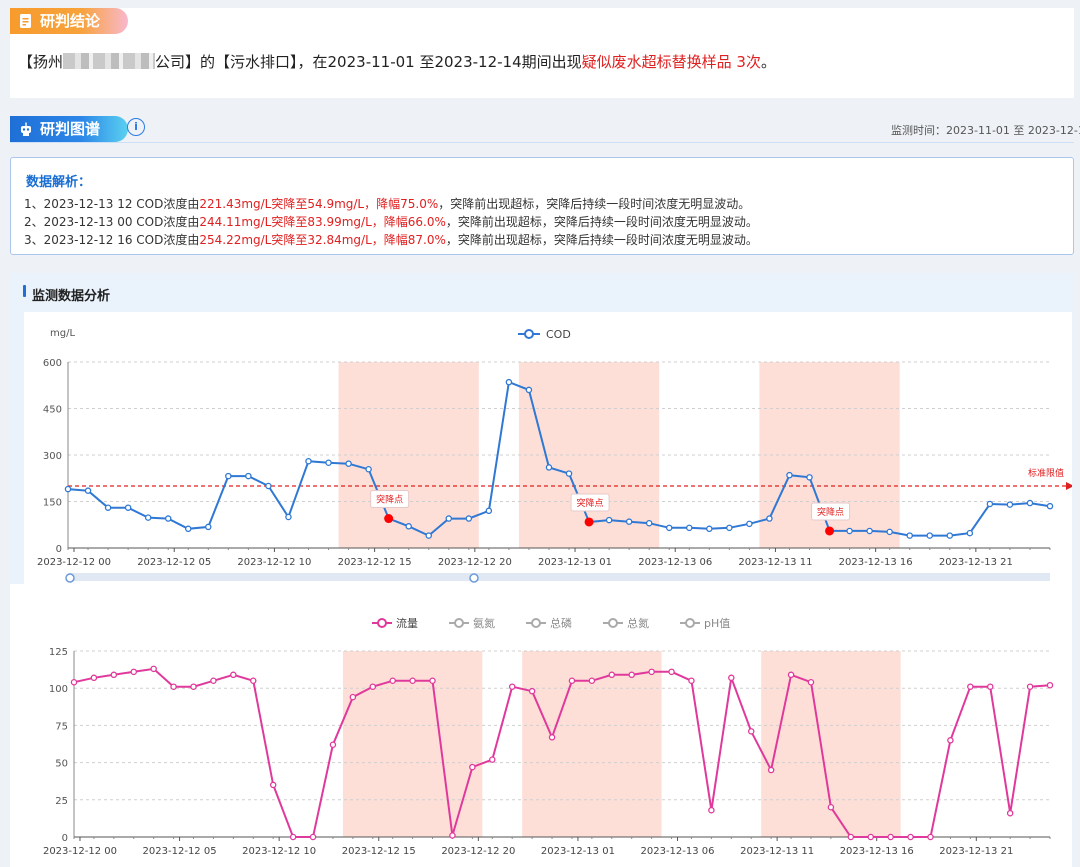 This screenshot has width=1080, height=867. I want to click on anomaly-band, so click(408, 455).